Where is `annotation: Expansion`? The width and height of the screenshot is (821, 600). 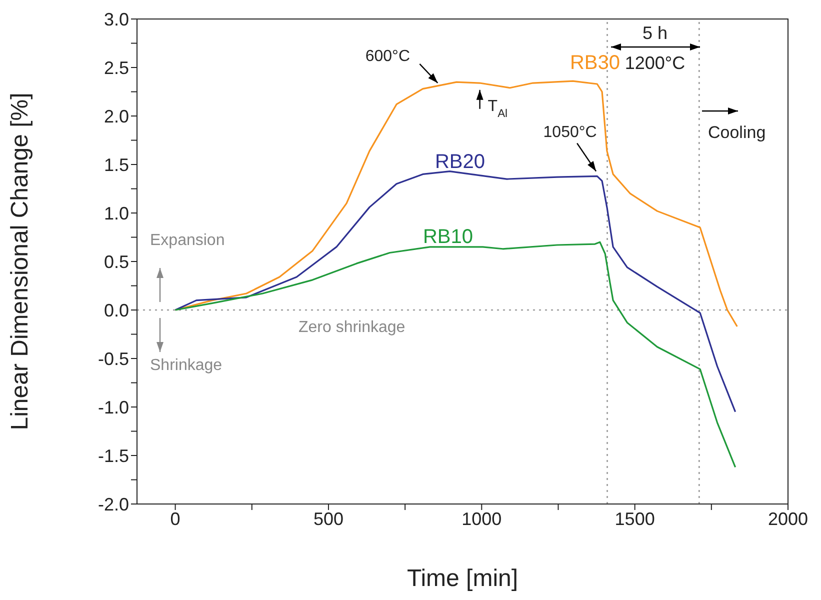
annotation: Expansion is located at coordinates (187, 240).